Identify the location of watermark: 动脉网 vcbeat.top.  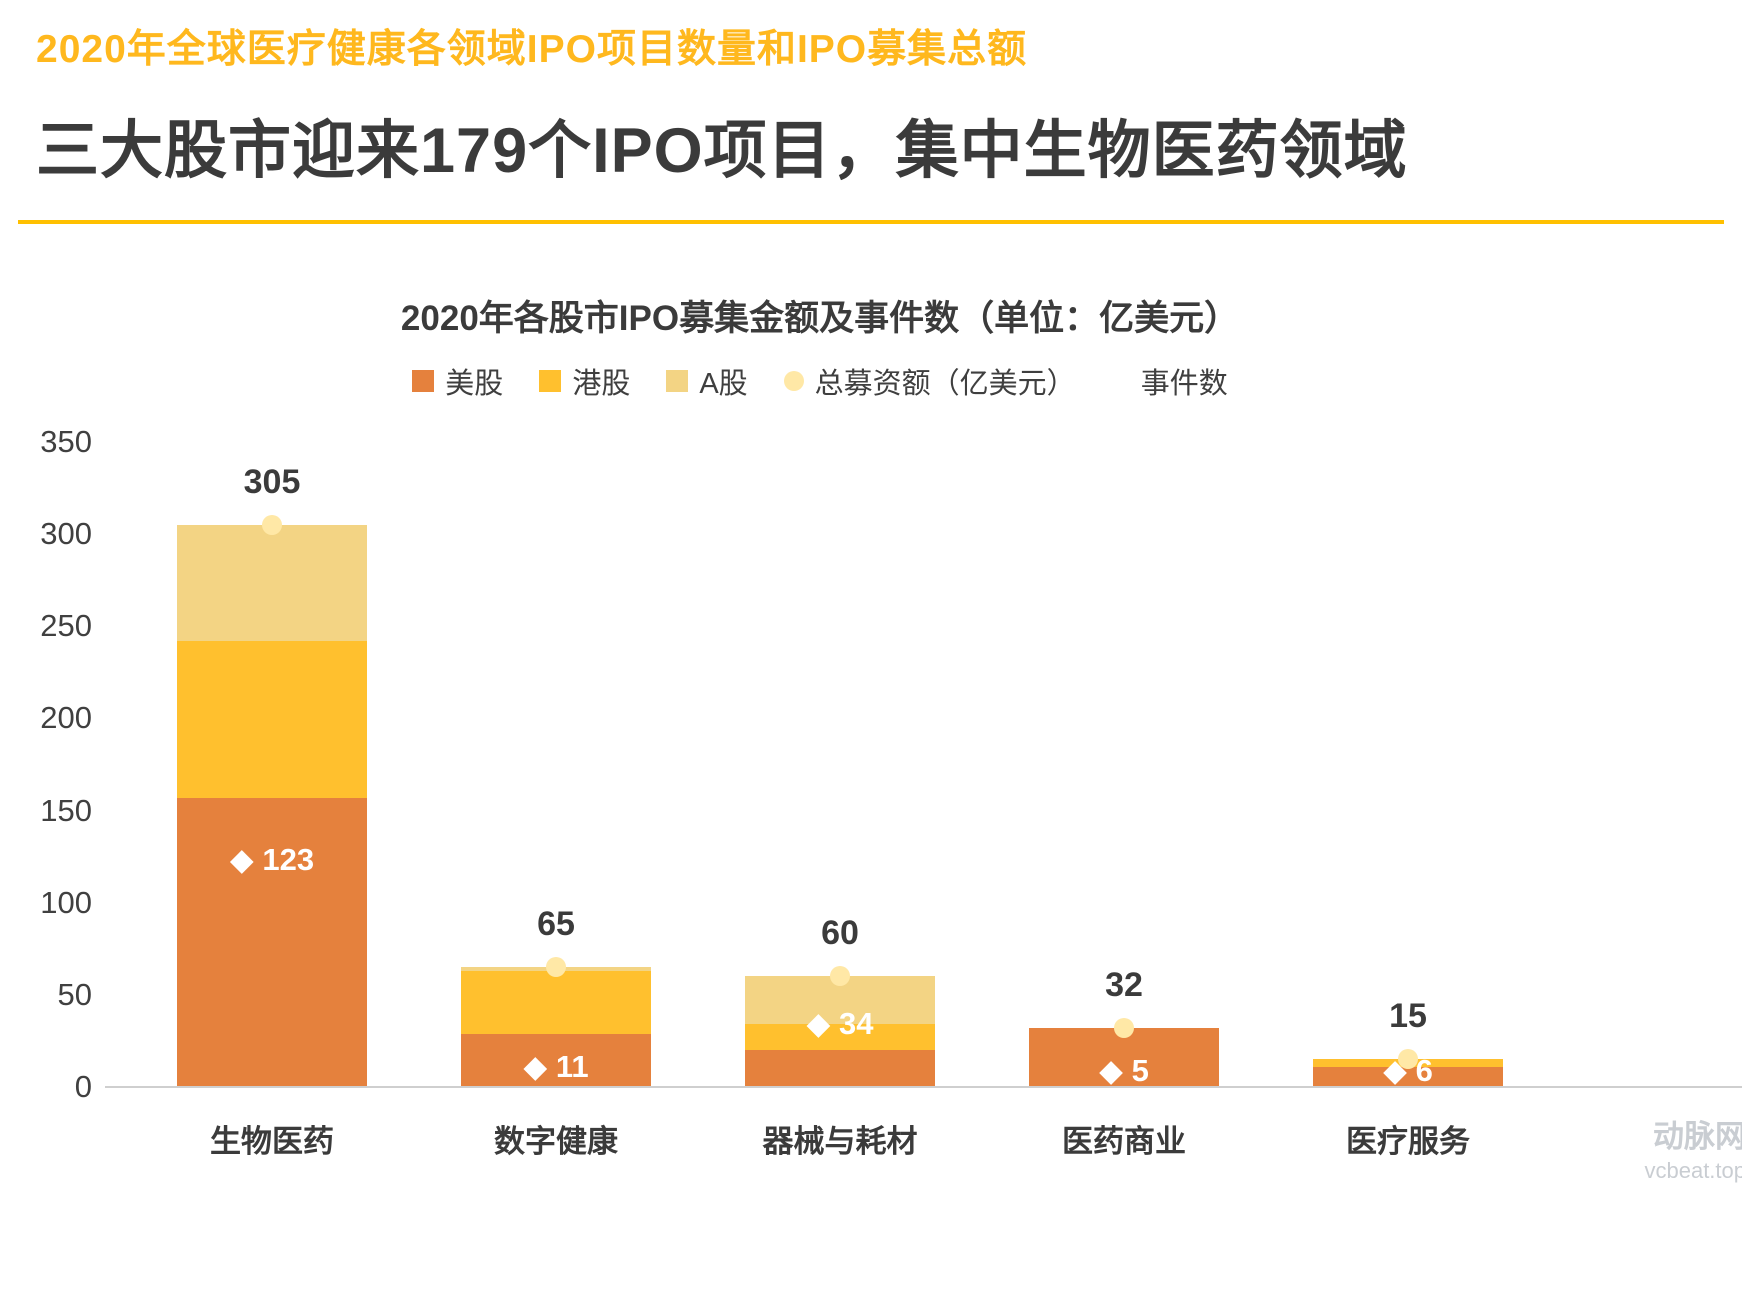
(1693, 1151).